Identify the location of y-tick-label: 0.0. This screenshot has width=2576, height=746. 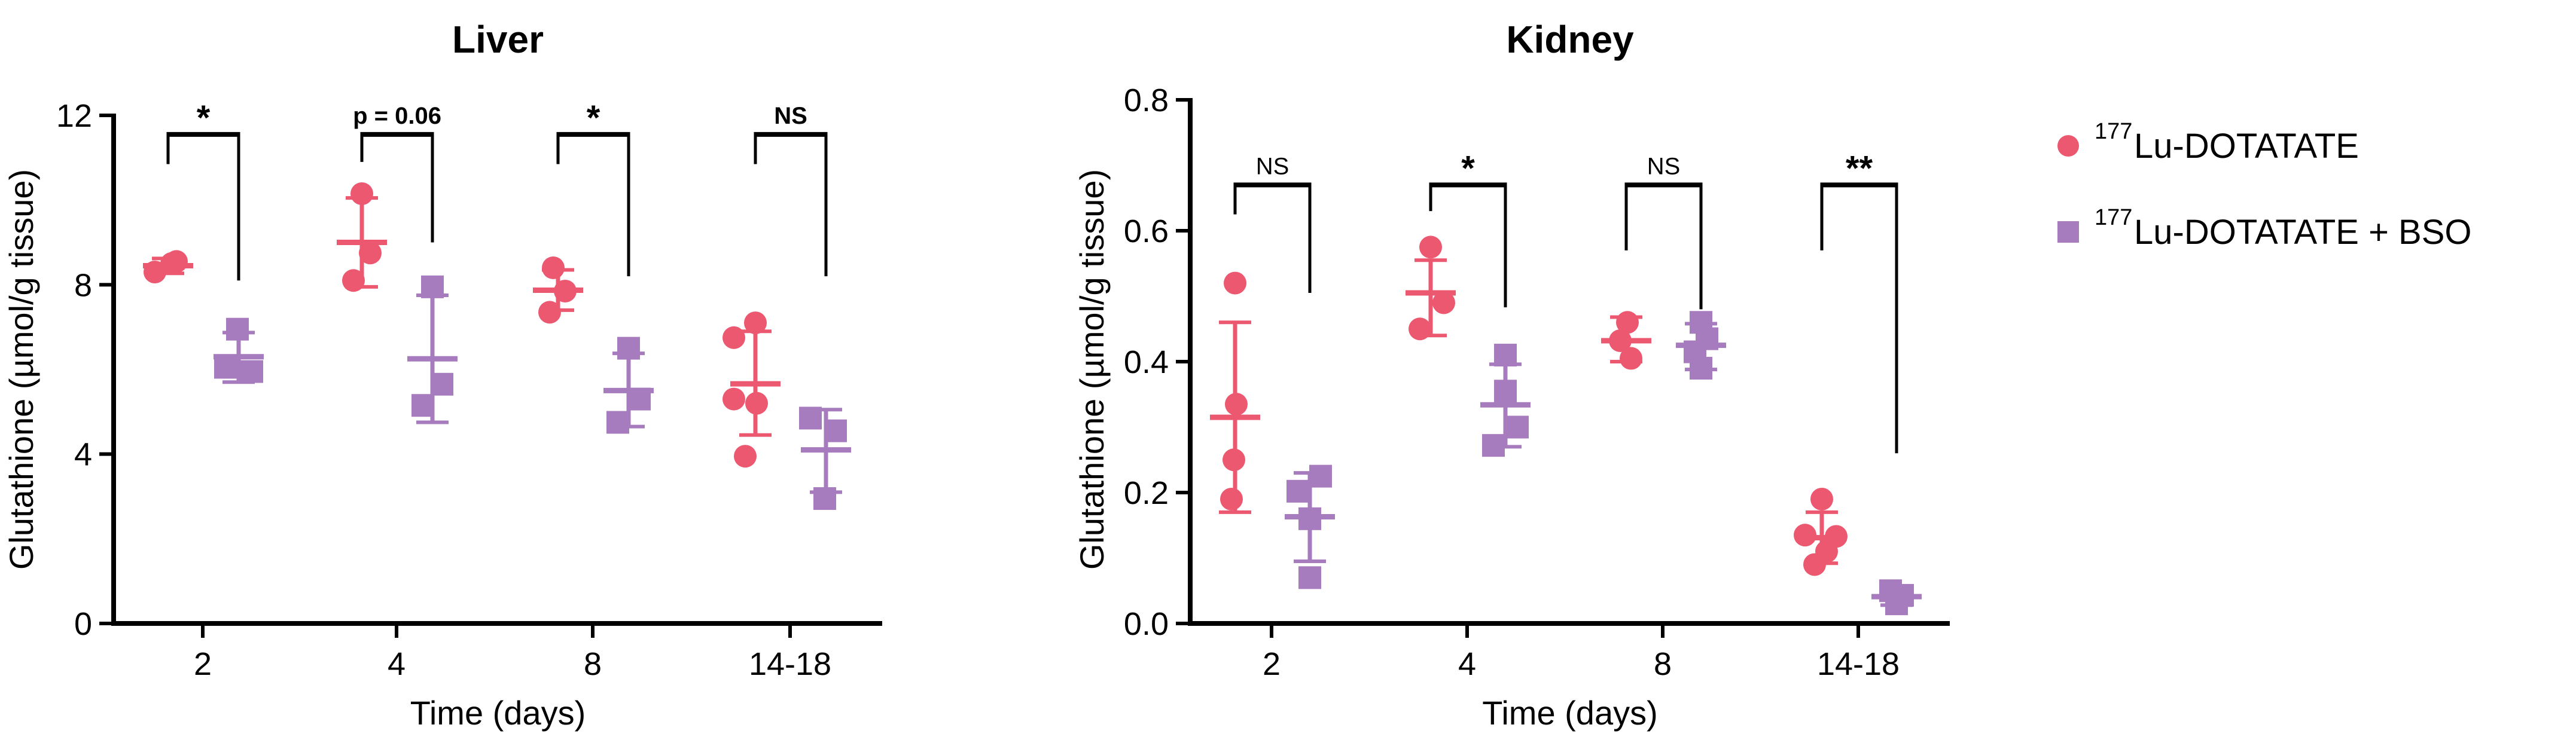
(1146, 624).